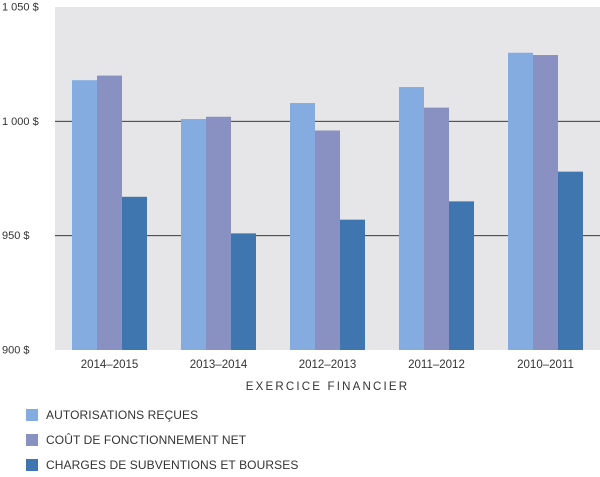 Image resolution: width=600 pixels, height=477 pixels. I want to click on x-tick-label: 2014–2015, so click(110, 365).